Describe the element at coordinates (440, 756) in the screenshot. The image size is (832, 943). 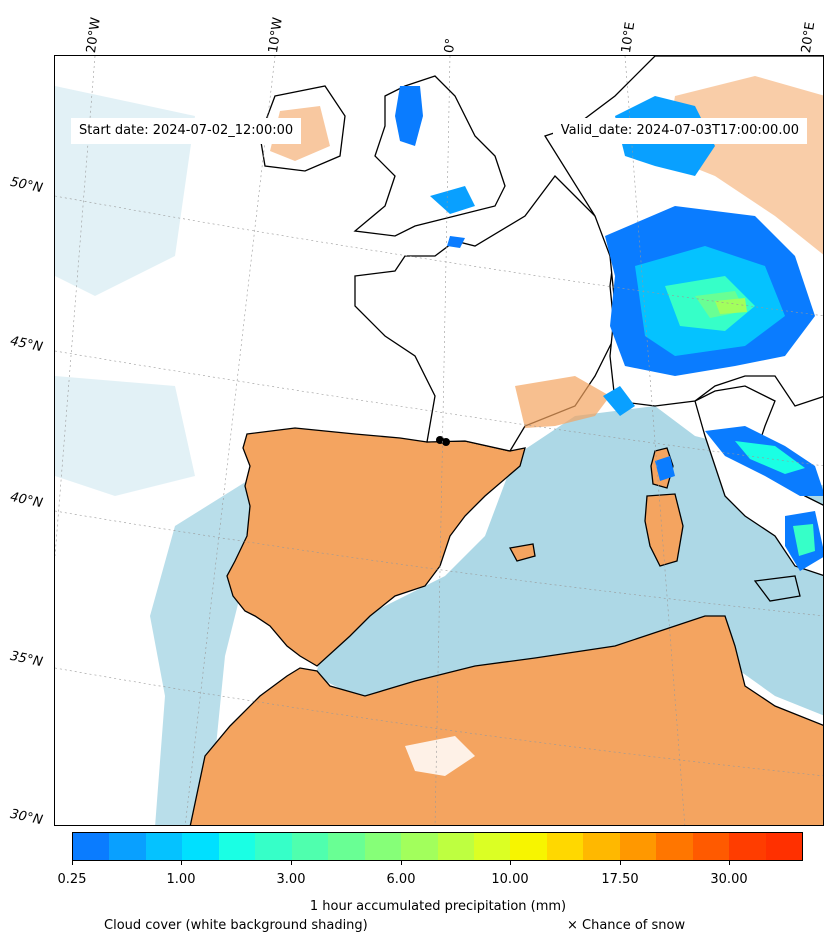
I see `sahara-cloud-patch` at that location.